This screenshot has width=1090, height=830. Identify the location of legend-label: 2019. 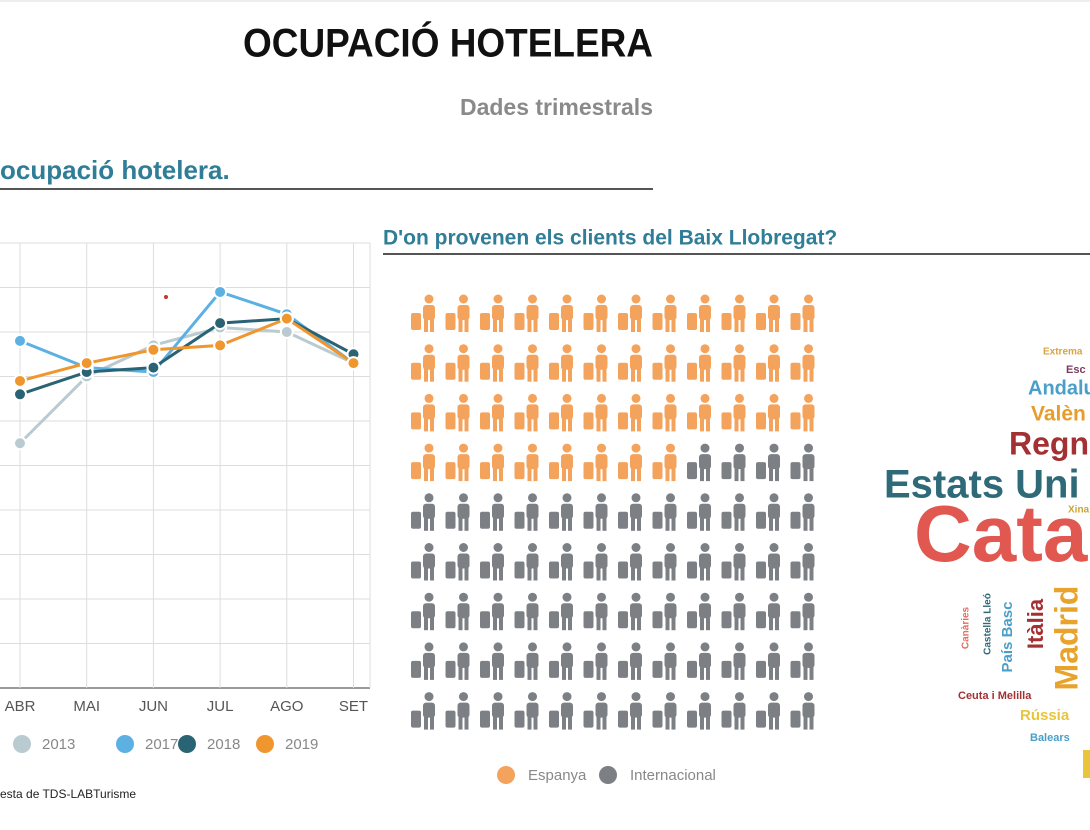
(301, 744).